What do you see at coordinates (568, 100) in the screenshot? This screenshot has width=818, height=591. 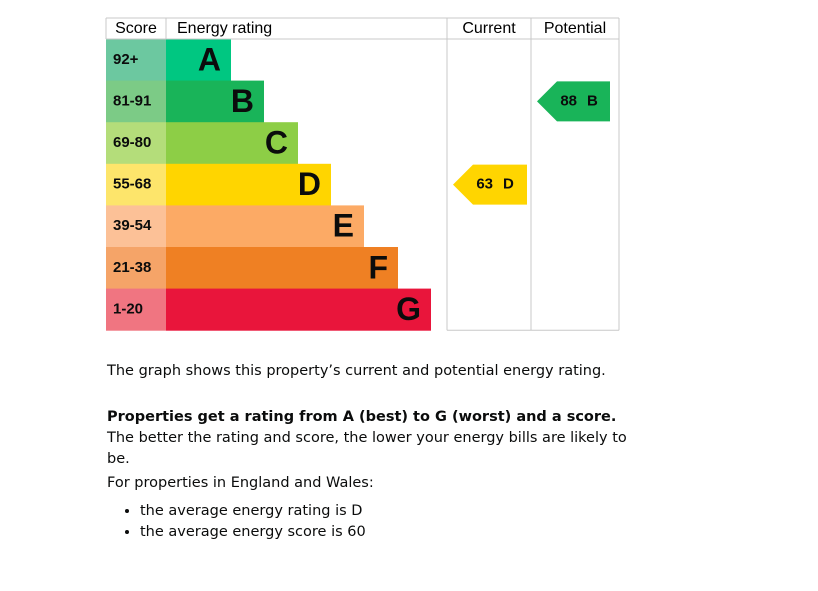 I see `potential-score: 88` at bounding box center [568, 100].